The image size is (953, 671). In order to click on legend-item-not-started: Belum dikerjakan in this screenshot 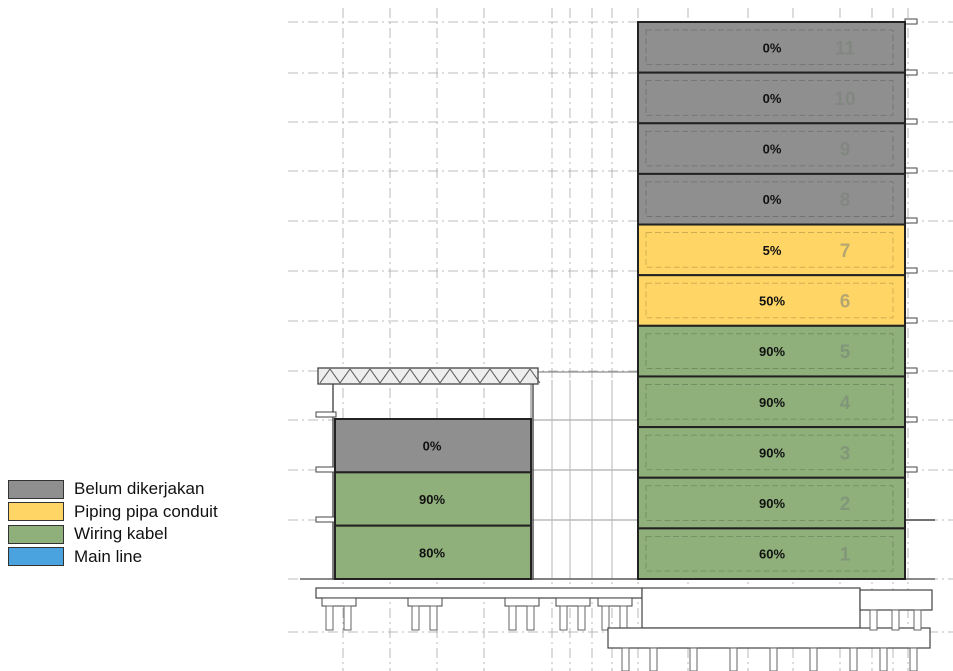, I will do `click(113, 489)`.